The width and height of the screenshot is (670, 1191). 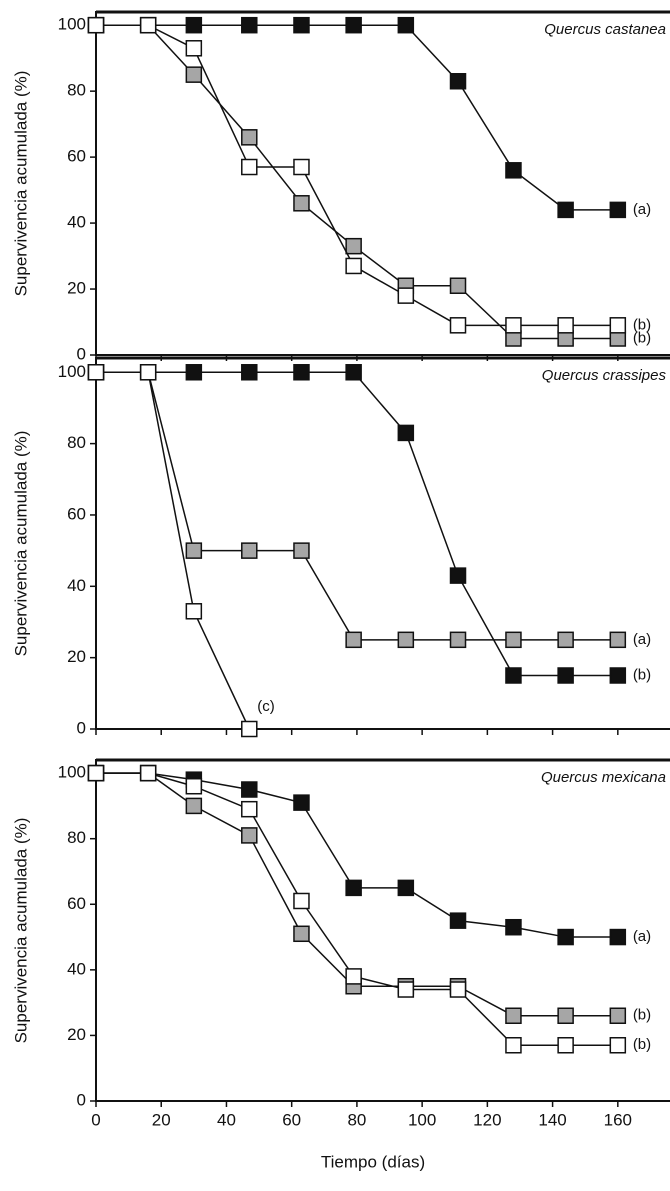 What do you see at coordinates (552, 1119) in the screenshot?
I see `x-tick-label: 140` at bounding box center [552, 1119].